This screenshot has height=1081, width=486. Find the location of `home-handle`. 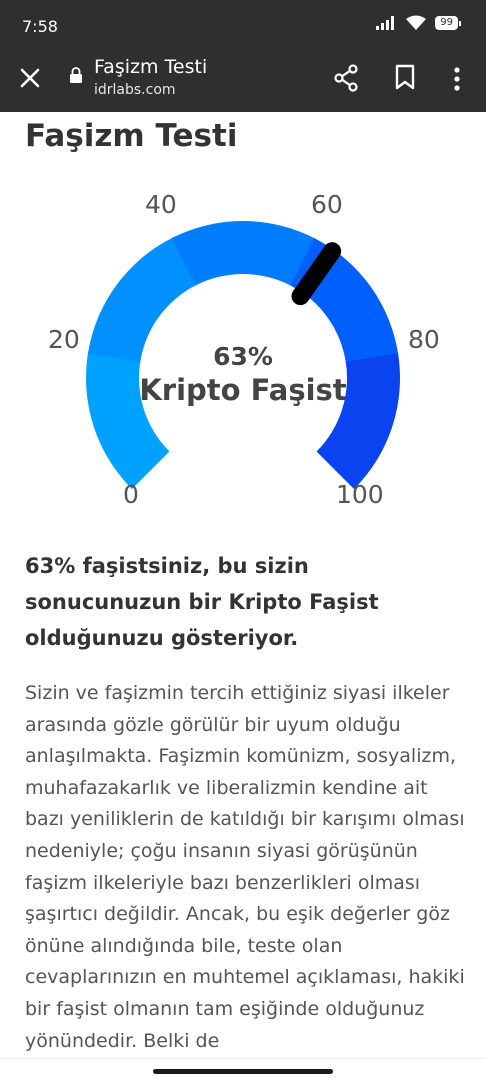

home-handle is located at coordinates (243, 1071).